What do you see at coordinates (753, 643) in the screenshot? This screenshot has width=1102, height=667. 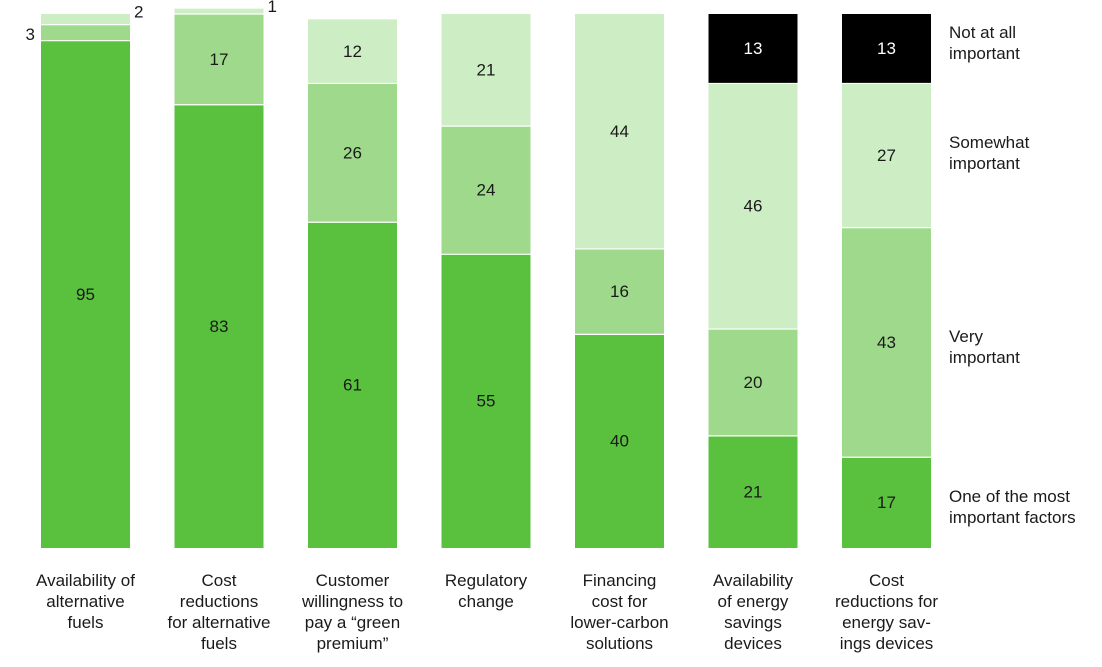 I see `category-label-line: devices` at bounding box center [753, 643].